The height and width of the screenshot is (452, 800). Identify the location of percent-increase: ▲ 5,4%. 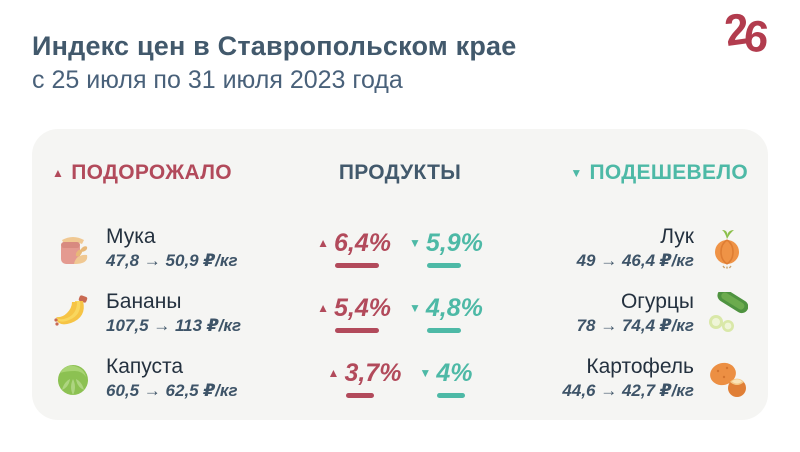
(354, 313).